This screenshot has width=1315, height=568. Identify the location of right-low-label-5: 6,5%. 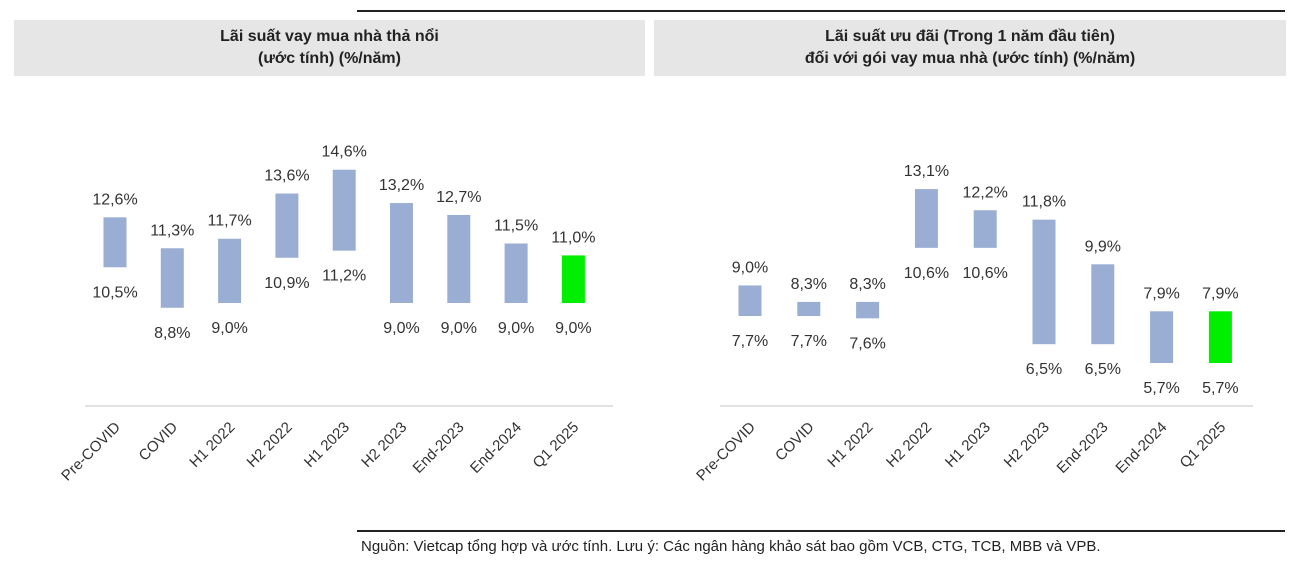
(1044, 369).